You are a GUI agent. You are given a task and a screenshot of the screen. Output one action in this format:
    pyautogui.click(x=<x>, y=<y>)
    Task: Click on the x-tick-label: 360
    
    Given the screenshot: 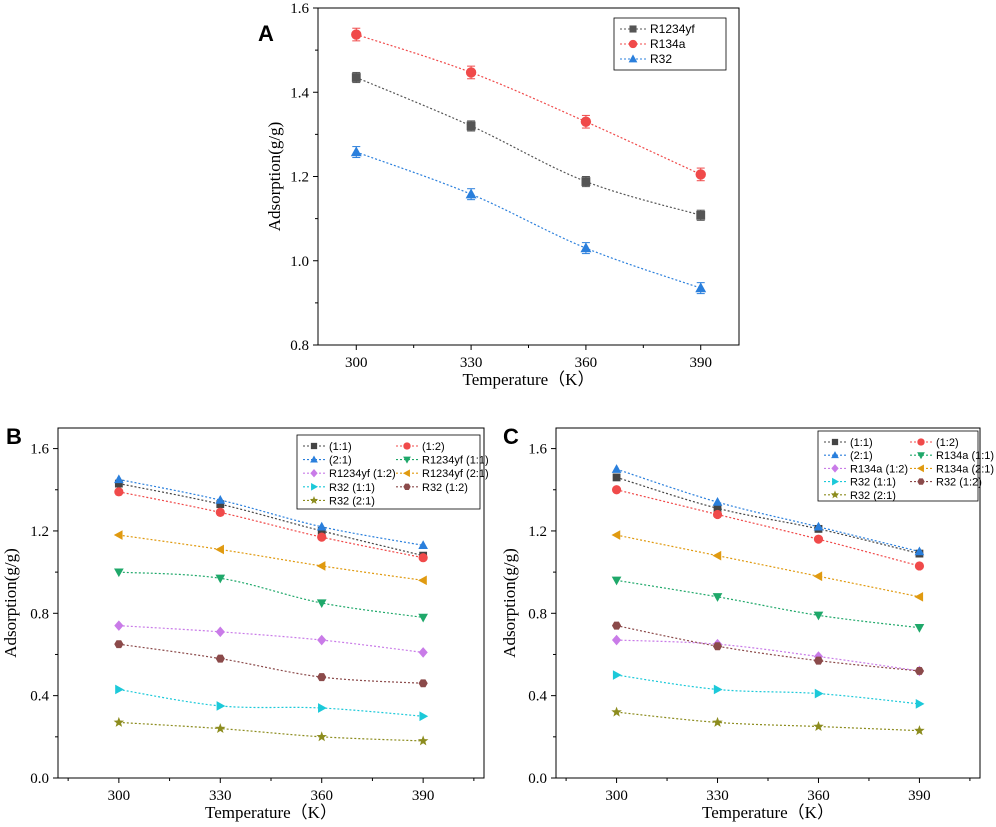 What is the action you would take?
    pyautogui.click(x=586, y=363)
    